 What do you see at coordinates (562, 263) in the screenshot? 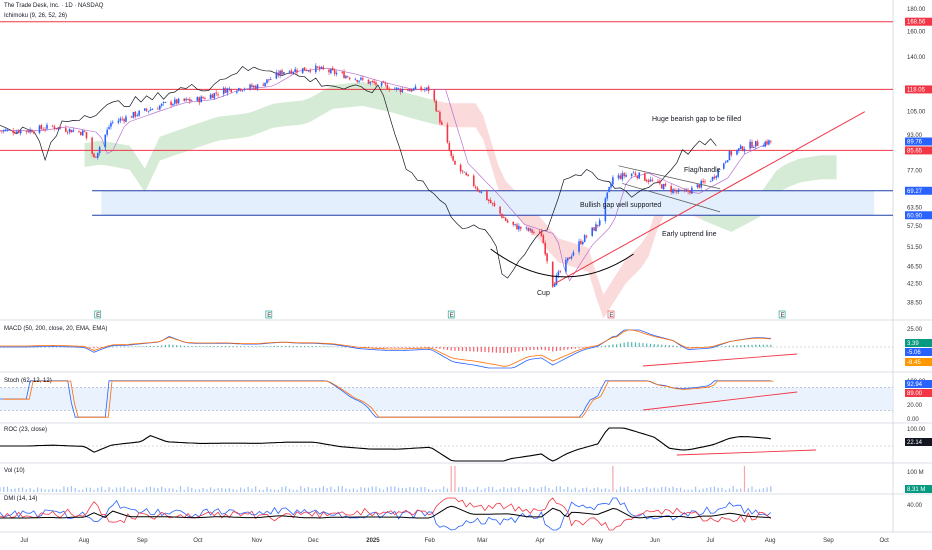
I see `cup-arc` at bounding box center [562, 263].